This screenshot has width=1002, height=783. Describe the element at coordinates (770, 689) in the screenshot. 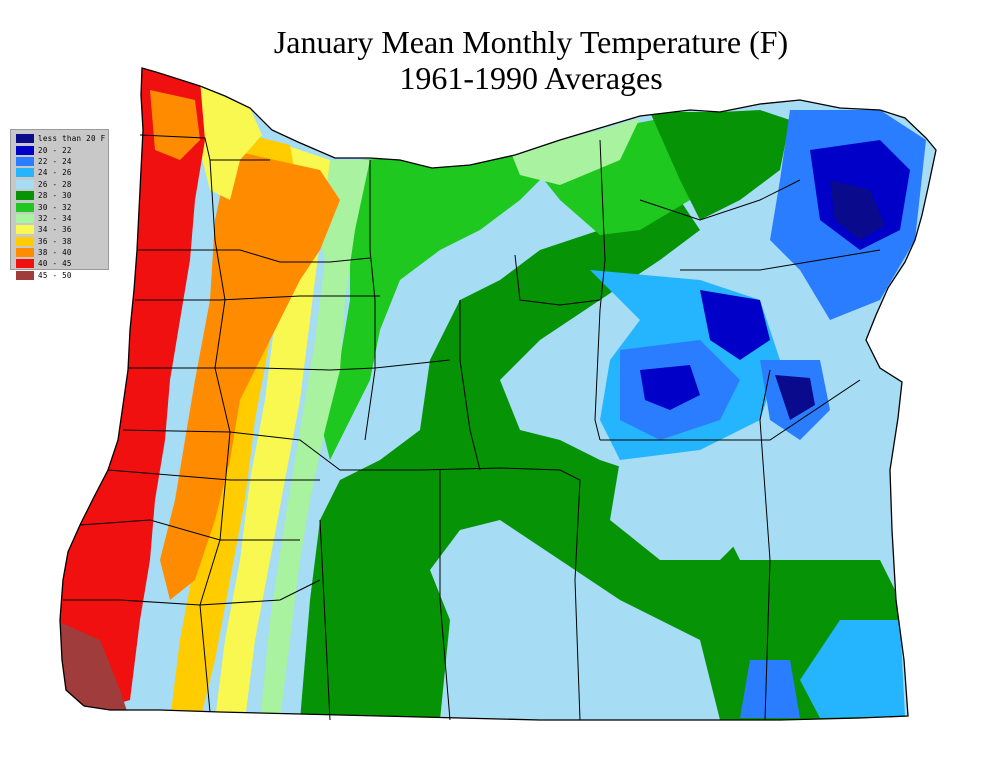

I see `zone-22-24-south` at that location.